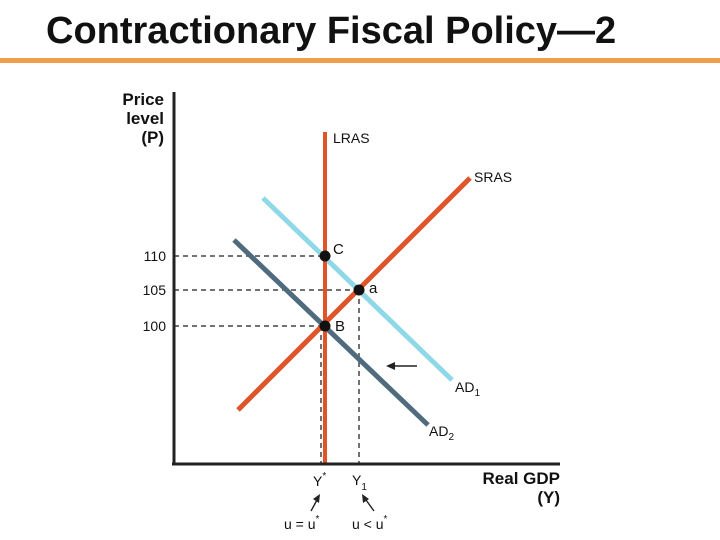  I want to click on sras-curve, so click(354, 294).